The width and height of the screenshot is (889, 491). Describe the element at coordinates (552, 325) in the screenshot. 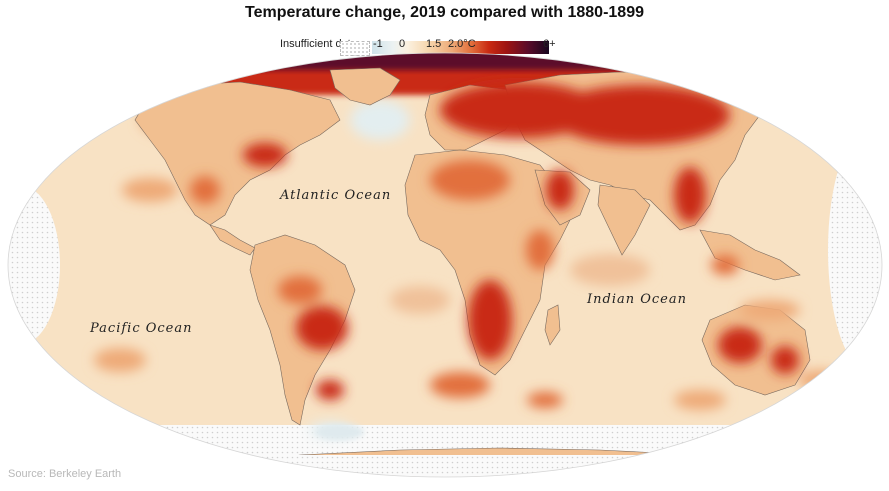

I see `madagascar` at that location.